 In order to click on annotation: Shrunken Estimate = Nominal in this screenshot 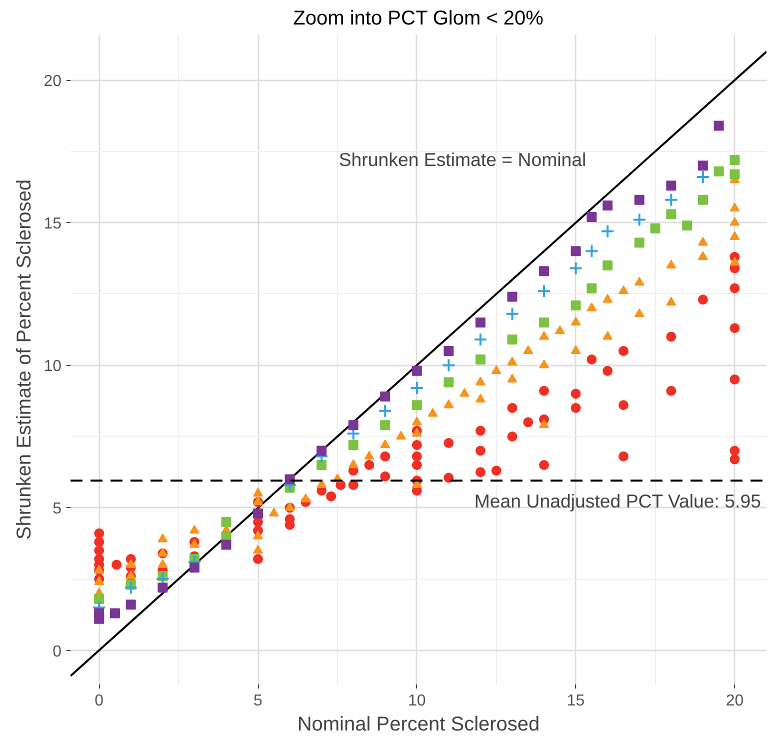, I will do `click(462, 159)`.